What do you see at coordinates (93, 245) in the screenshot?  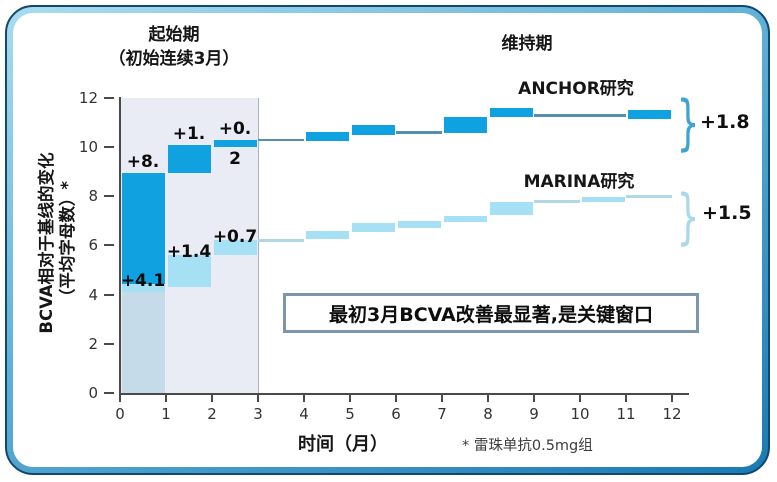 I see `y-tick-label: 6` at bounding box center [93, 245].